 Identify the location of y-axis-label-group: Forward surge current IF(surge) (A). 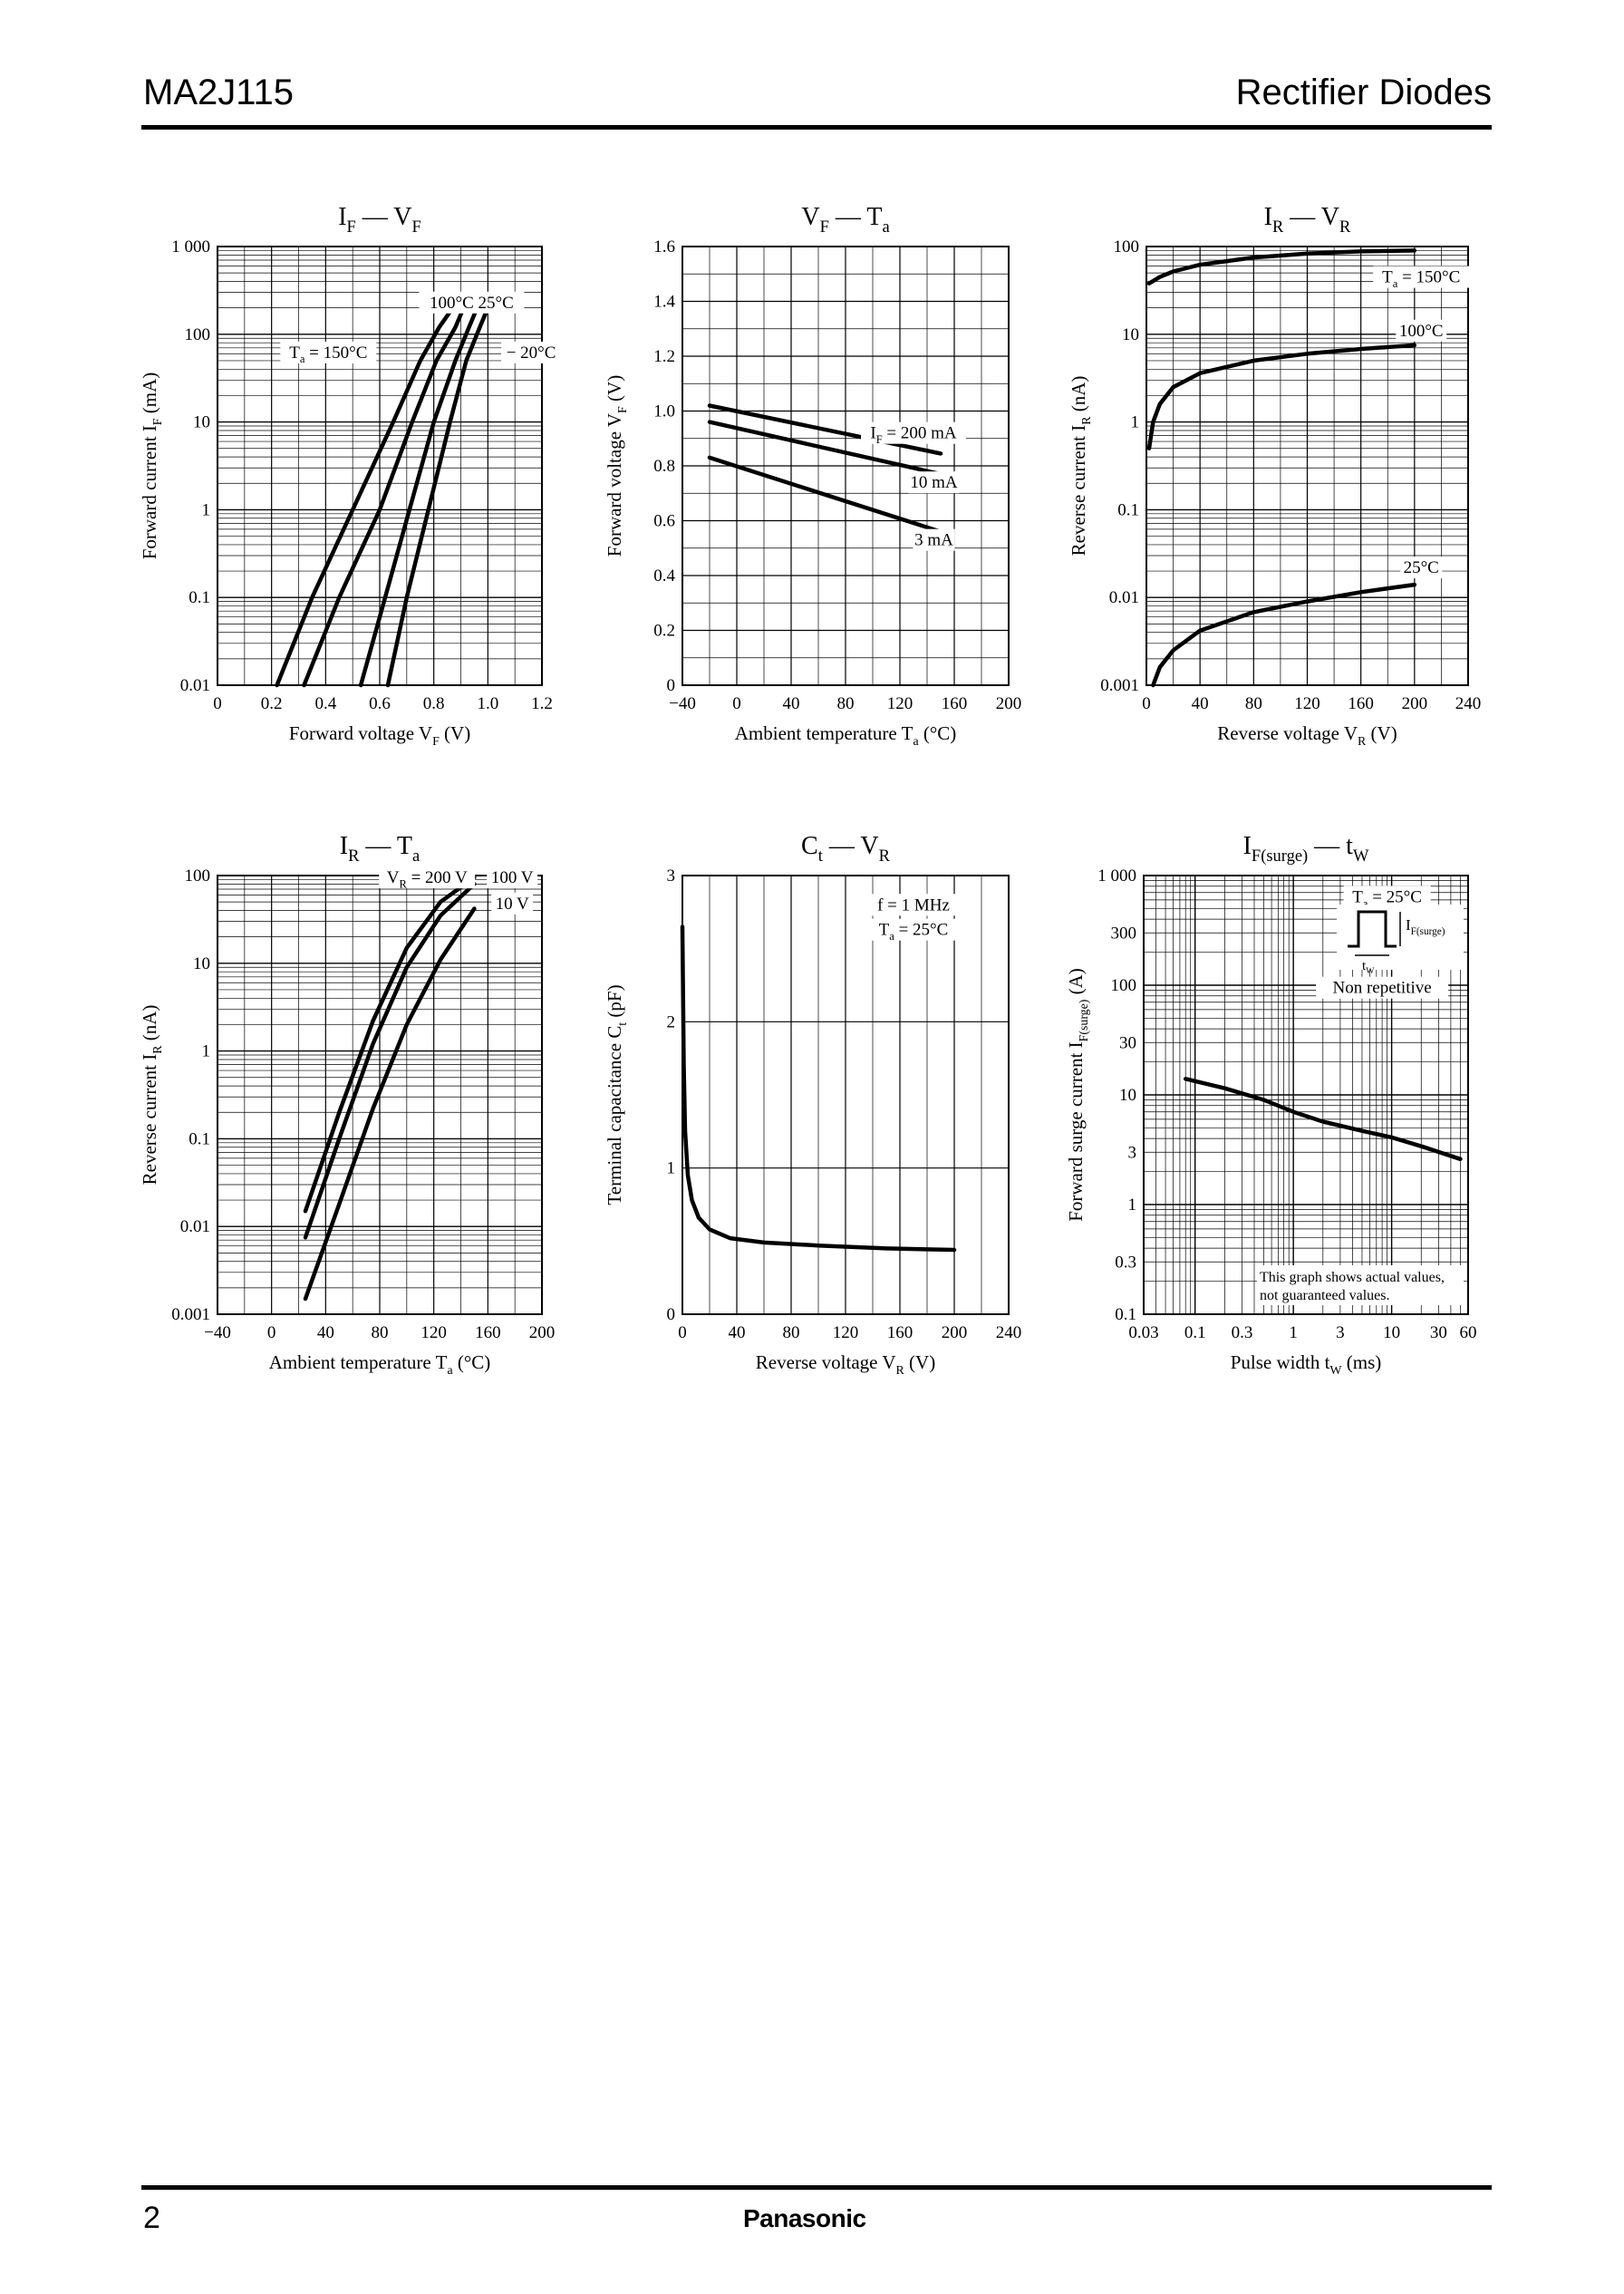
(1078, 1095).